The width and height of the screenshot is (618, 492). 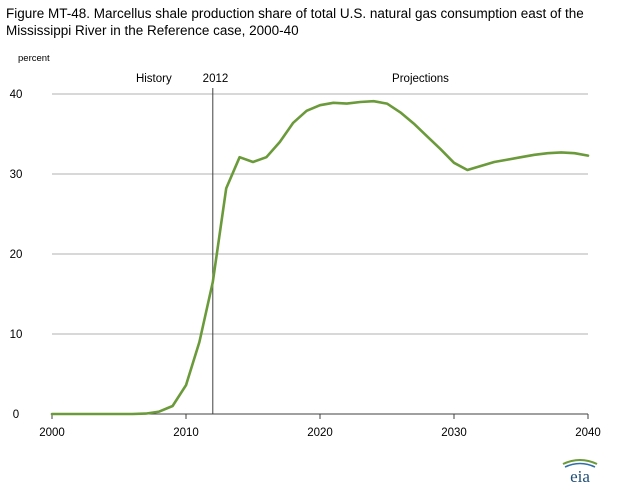 What do you see at coordinates (16, 95) in the screenshot?
I see `y-tick-label-40: 40` at bounding box center [16, 95].